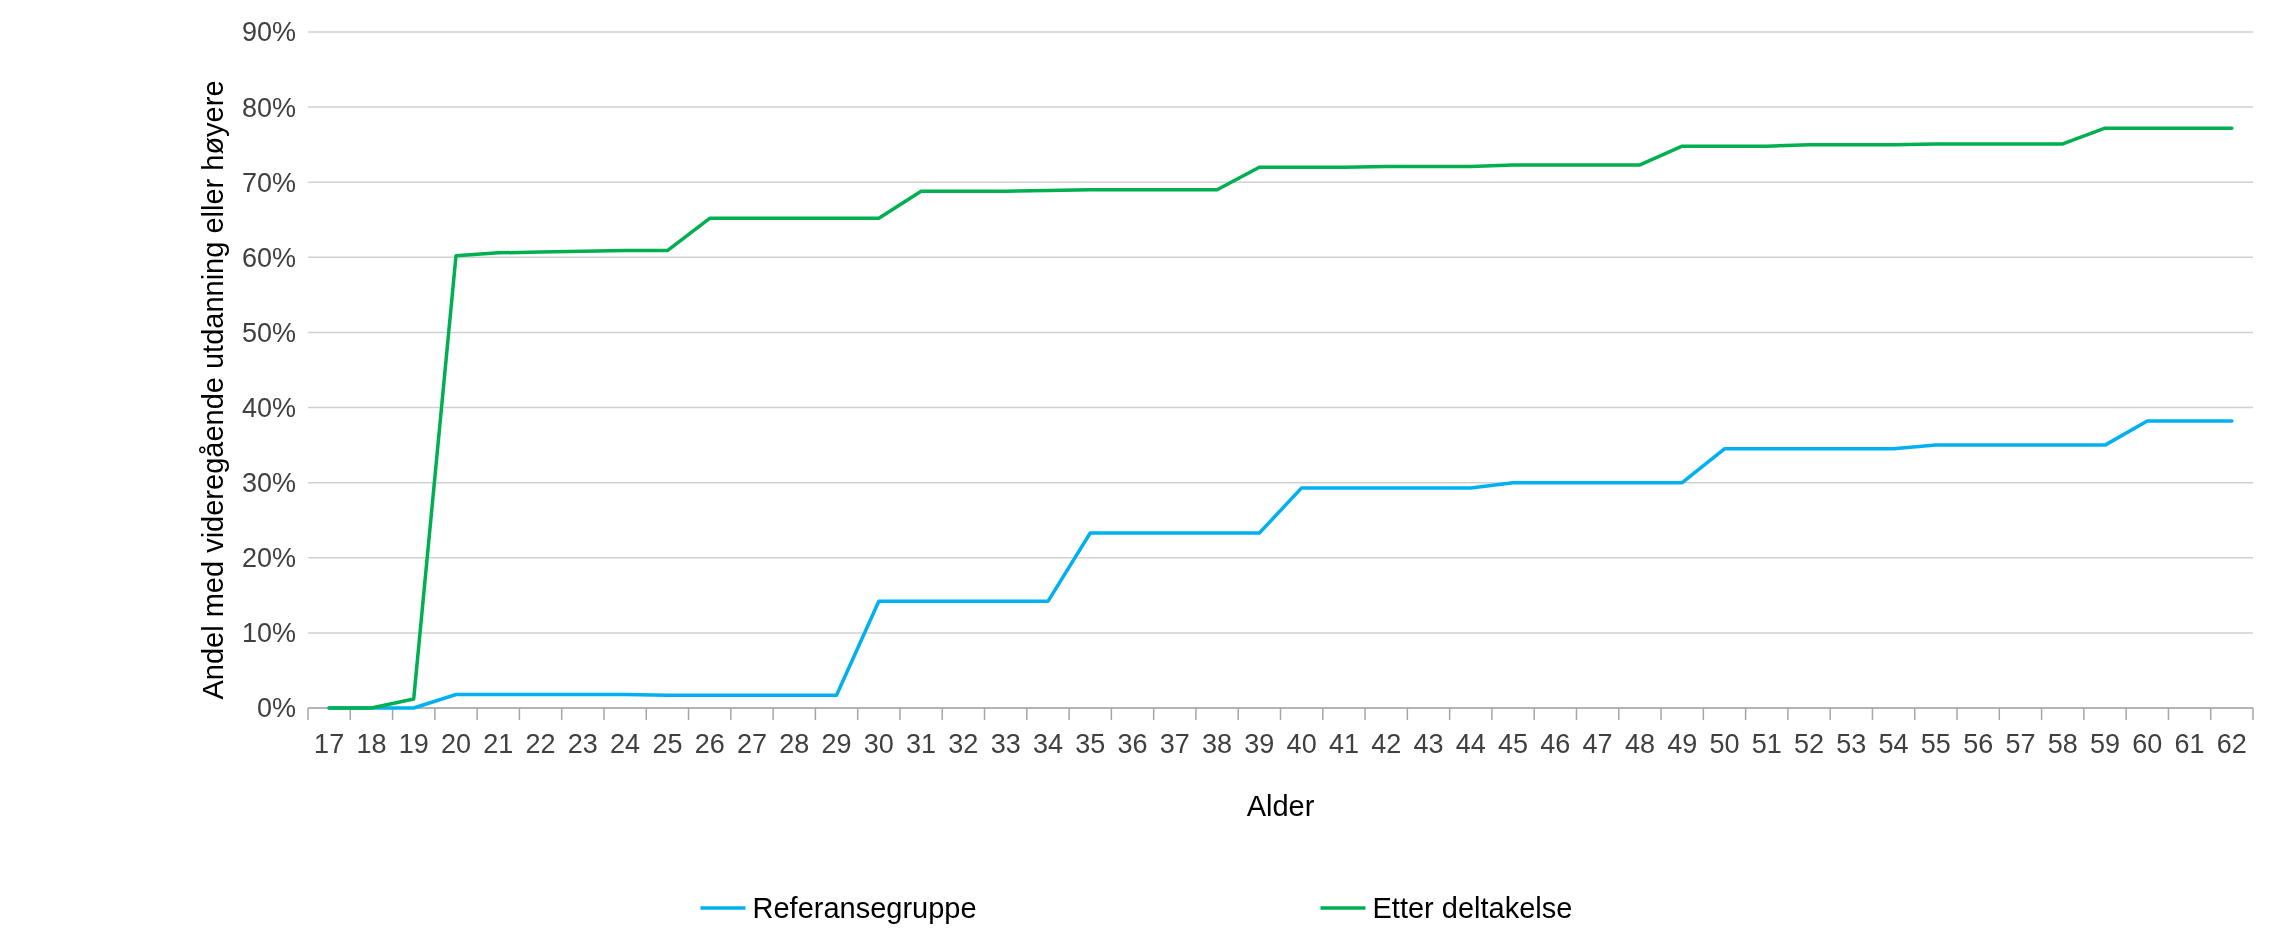 This screenshot has width=2275, height=932. I want to click on x-tick-label: 27, so click(751, 744).